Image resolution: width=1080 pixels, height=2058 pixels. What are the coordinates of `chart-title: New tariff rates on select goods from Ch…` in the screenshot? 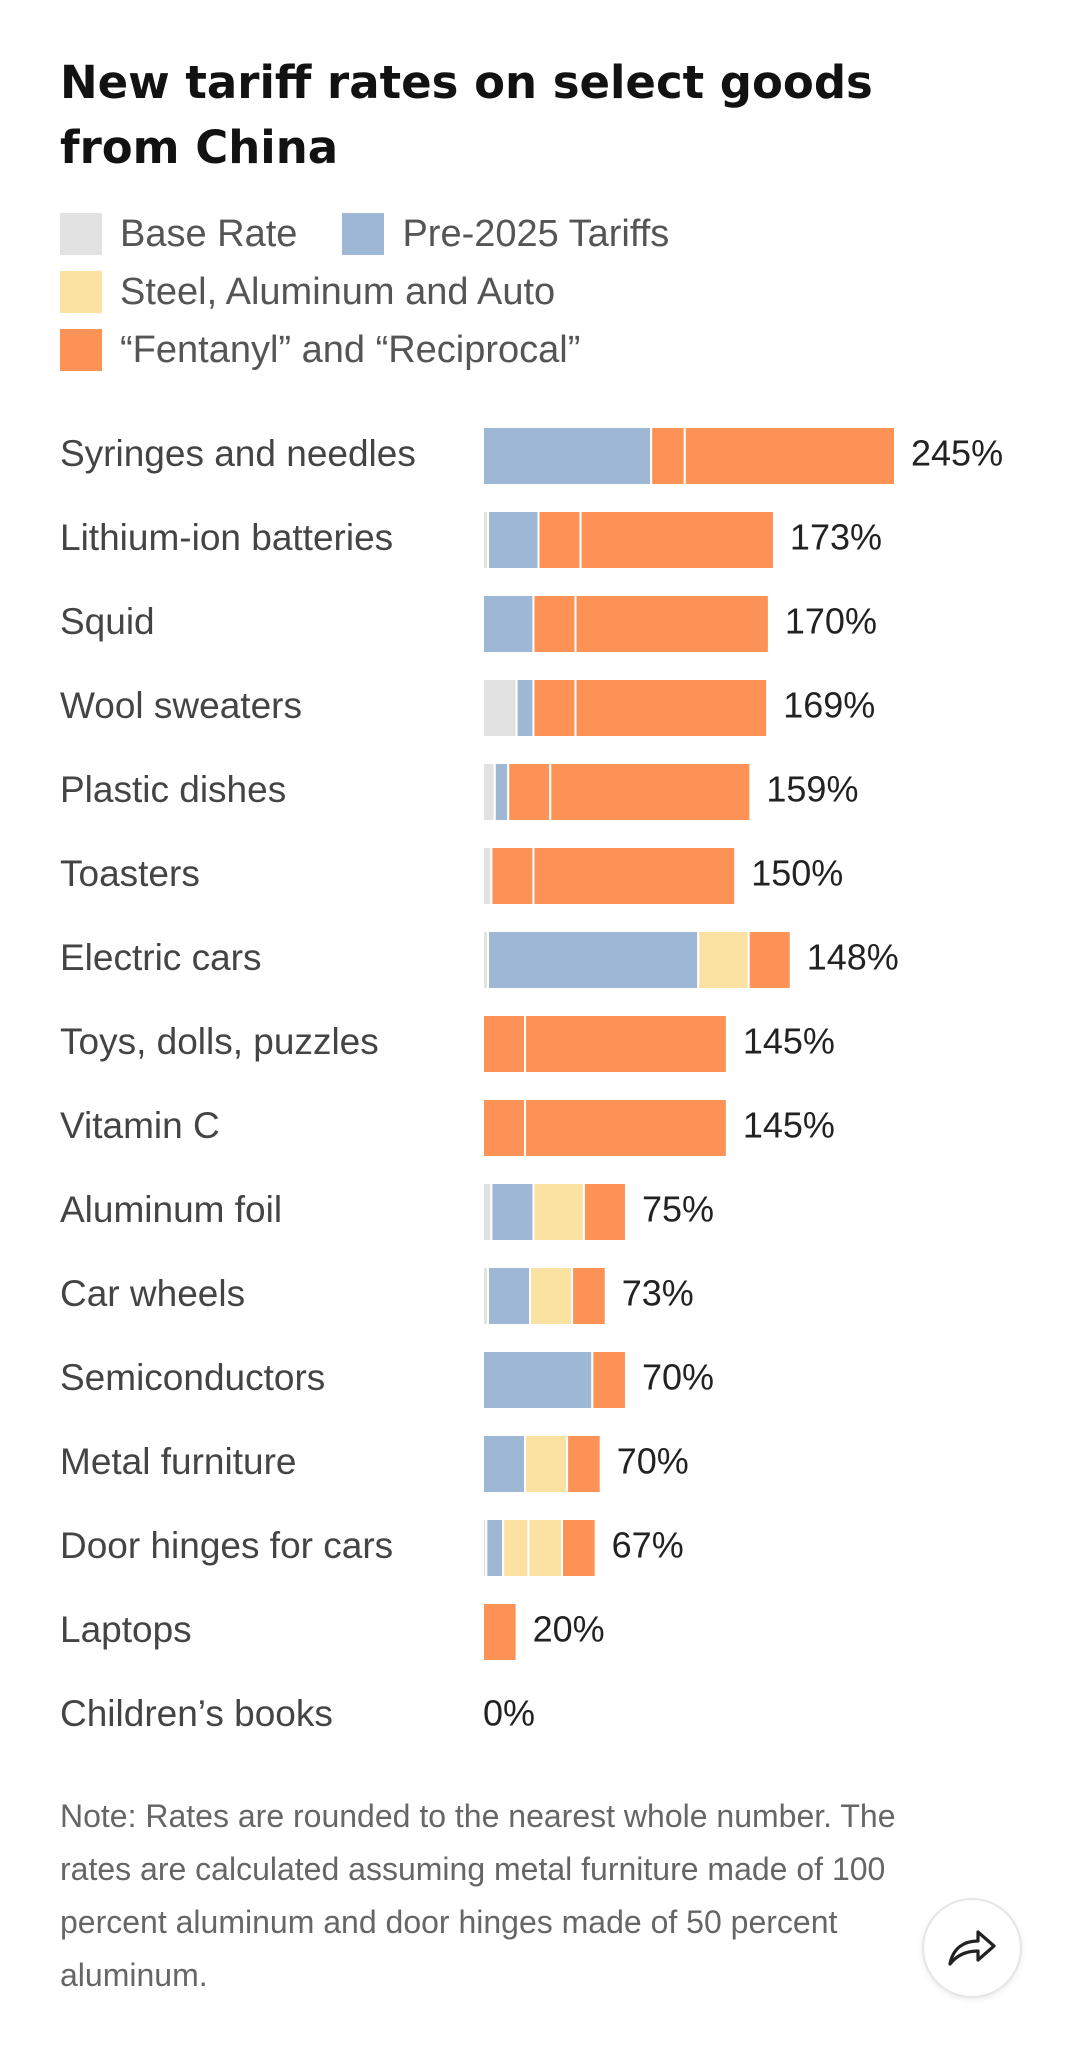 It's located at (466, 115).